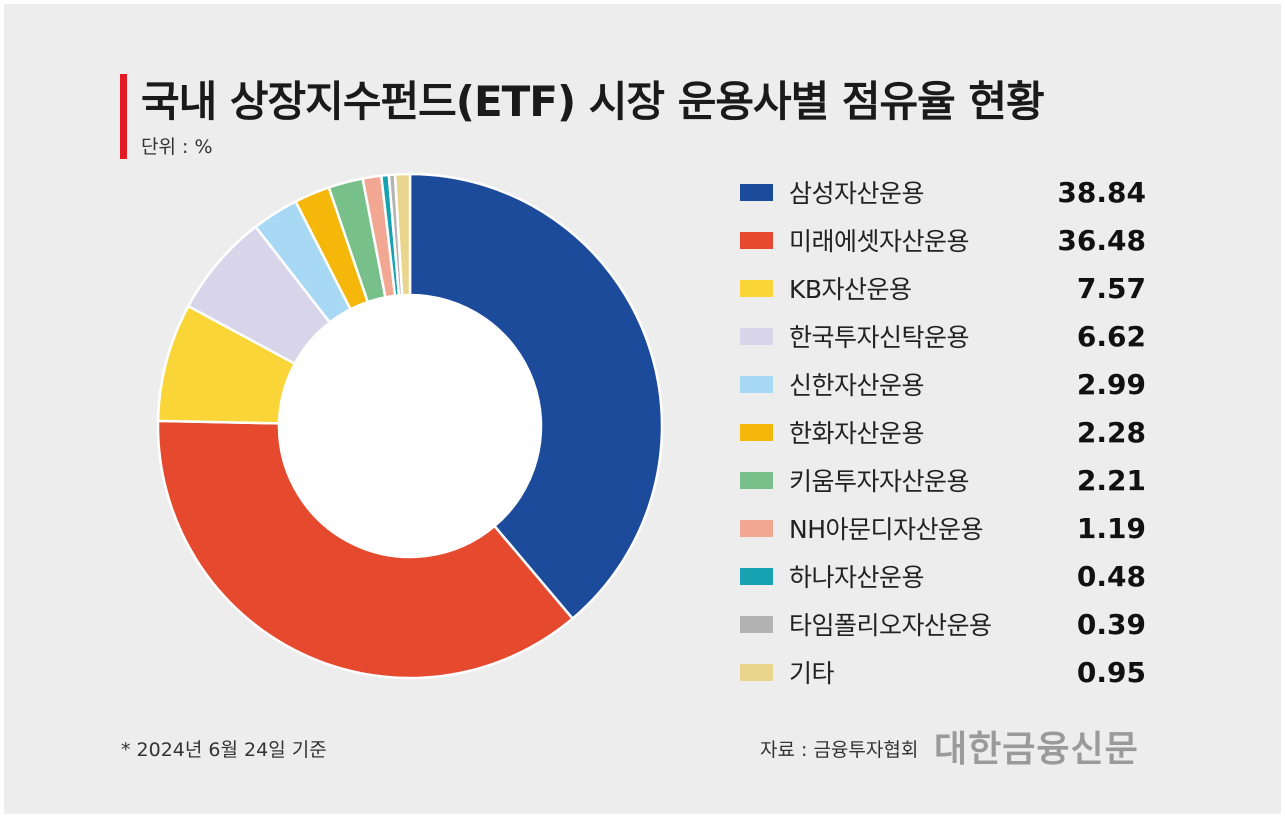 This screenshot has width=1285, height=818. I want to click on legend-row: NH아문디자산운용 1.19, so click(943, 528).